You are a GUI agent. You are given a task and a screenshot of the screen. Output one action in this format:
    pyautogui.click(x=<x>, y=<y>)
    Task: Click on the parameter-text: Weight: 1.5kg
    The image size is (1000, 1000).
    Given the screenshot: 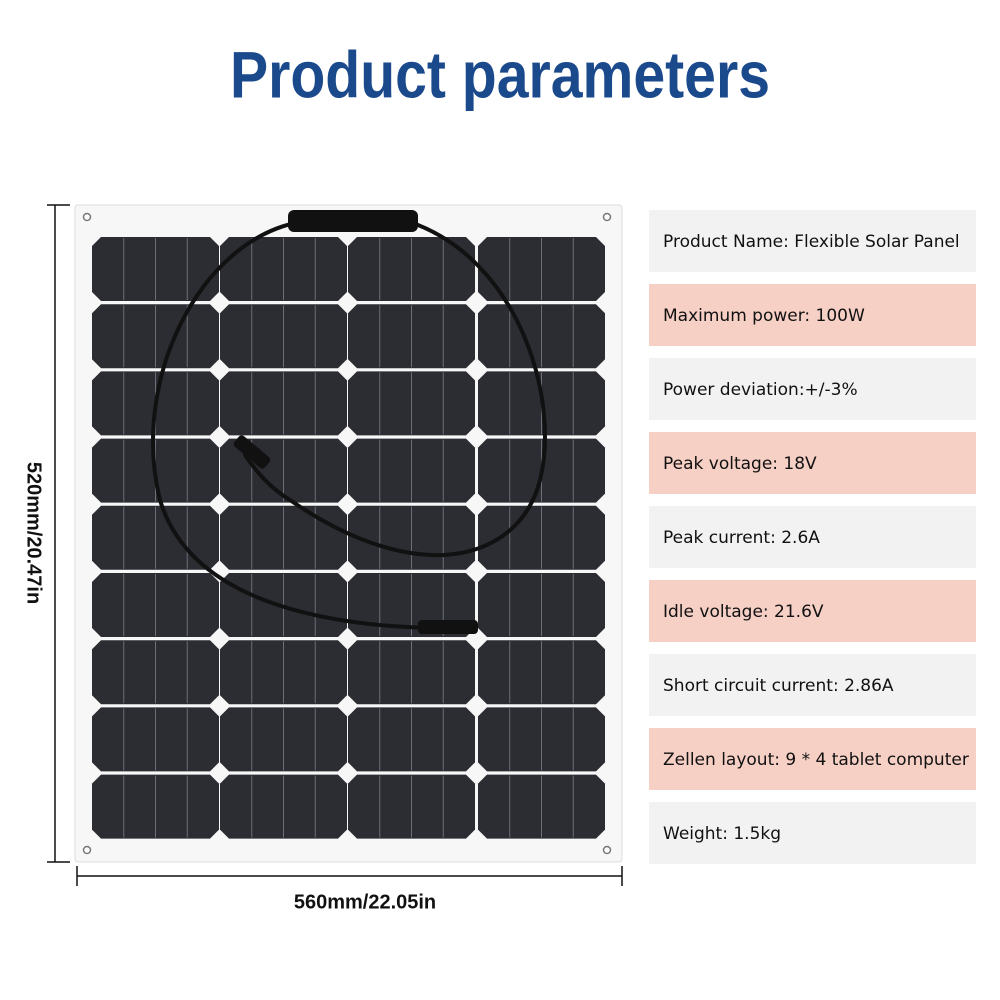 What is the action you would take?
    pyautogui.click(x=722, y=834)
    